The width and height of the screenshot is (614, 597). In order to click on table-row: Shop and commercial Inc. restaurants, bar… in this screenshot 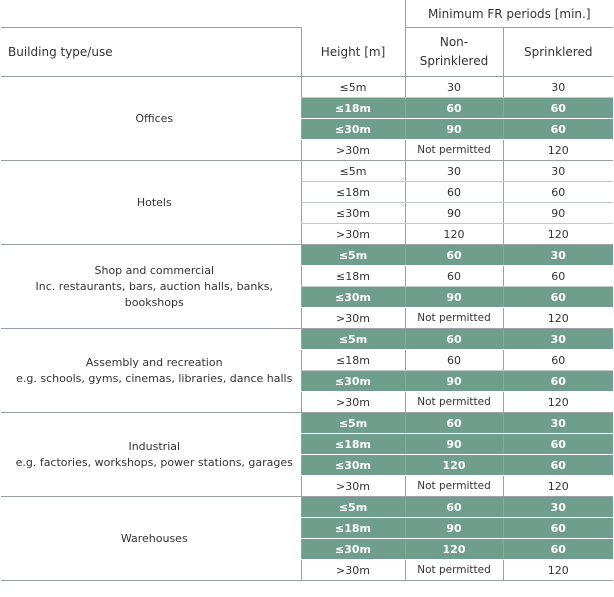, I will do `click(307, 286)`.